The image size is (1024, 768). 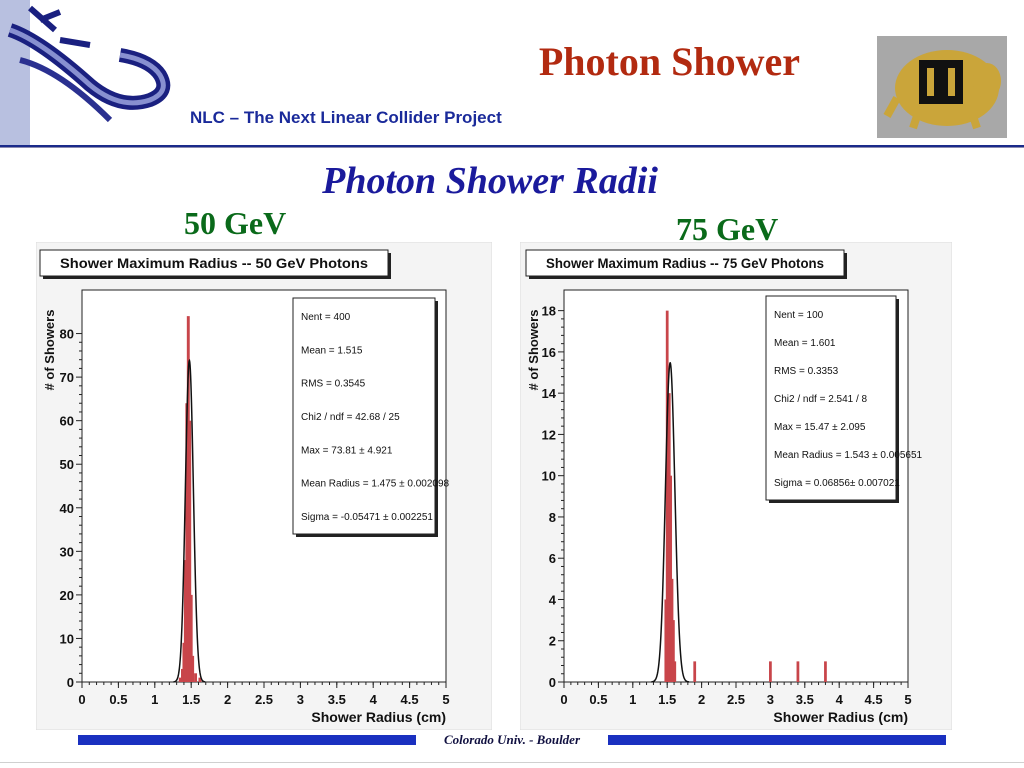 What do you see at coordinates (67, 508) in the screenshot?
I see `y-tick-label: 40` at bounding box center [67, 508].